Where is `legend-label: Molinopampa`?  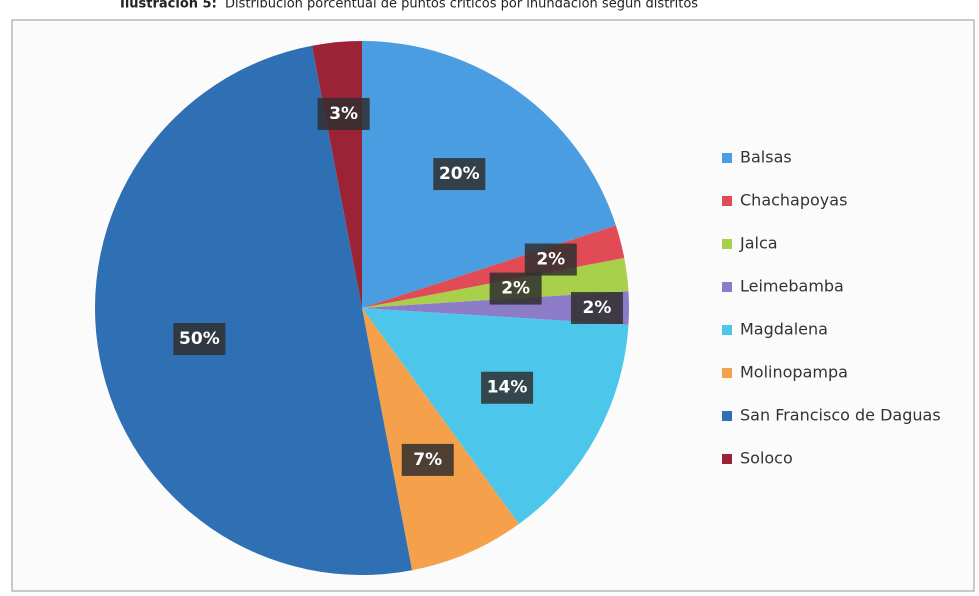
legend-label: Molinopampa is located at coordinates (794, 372).